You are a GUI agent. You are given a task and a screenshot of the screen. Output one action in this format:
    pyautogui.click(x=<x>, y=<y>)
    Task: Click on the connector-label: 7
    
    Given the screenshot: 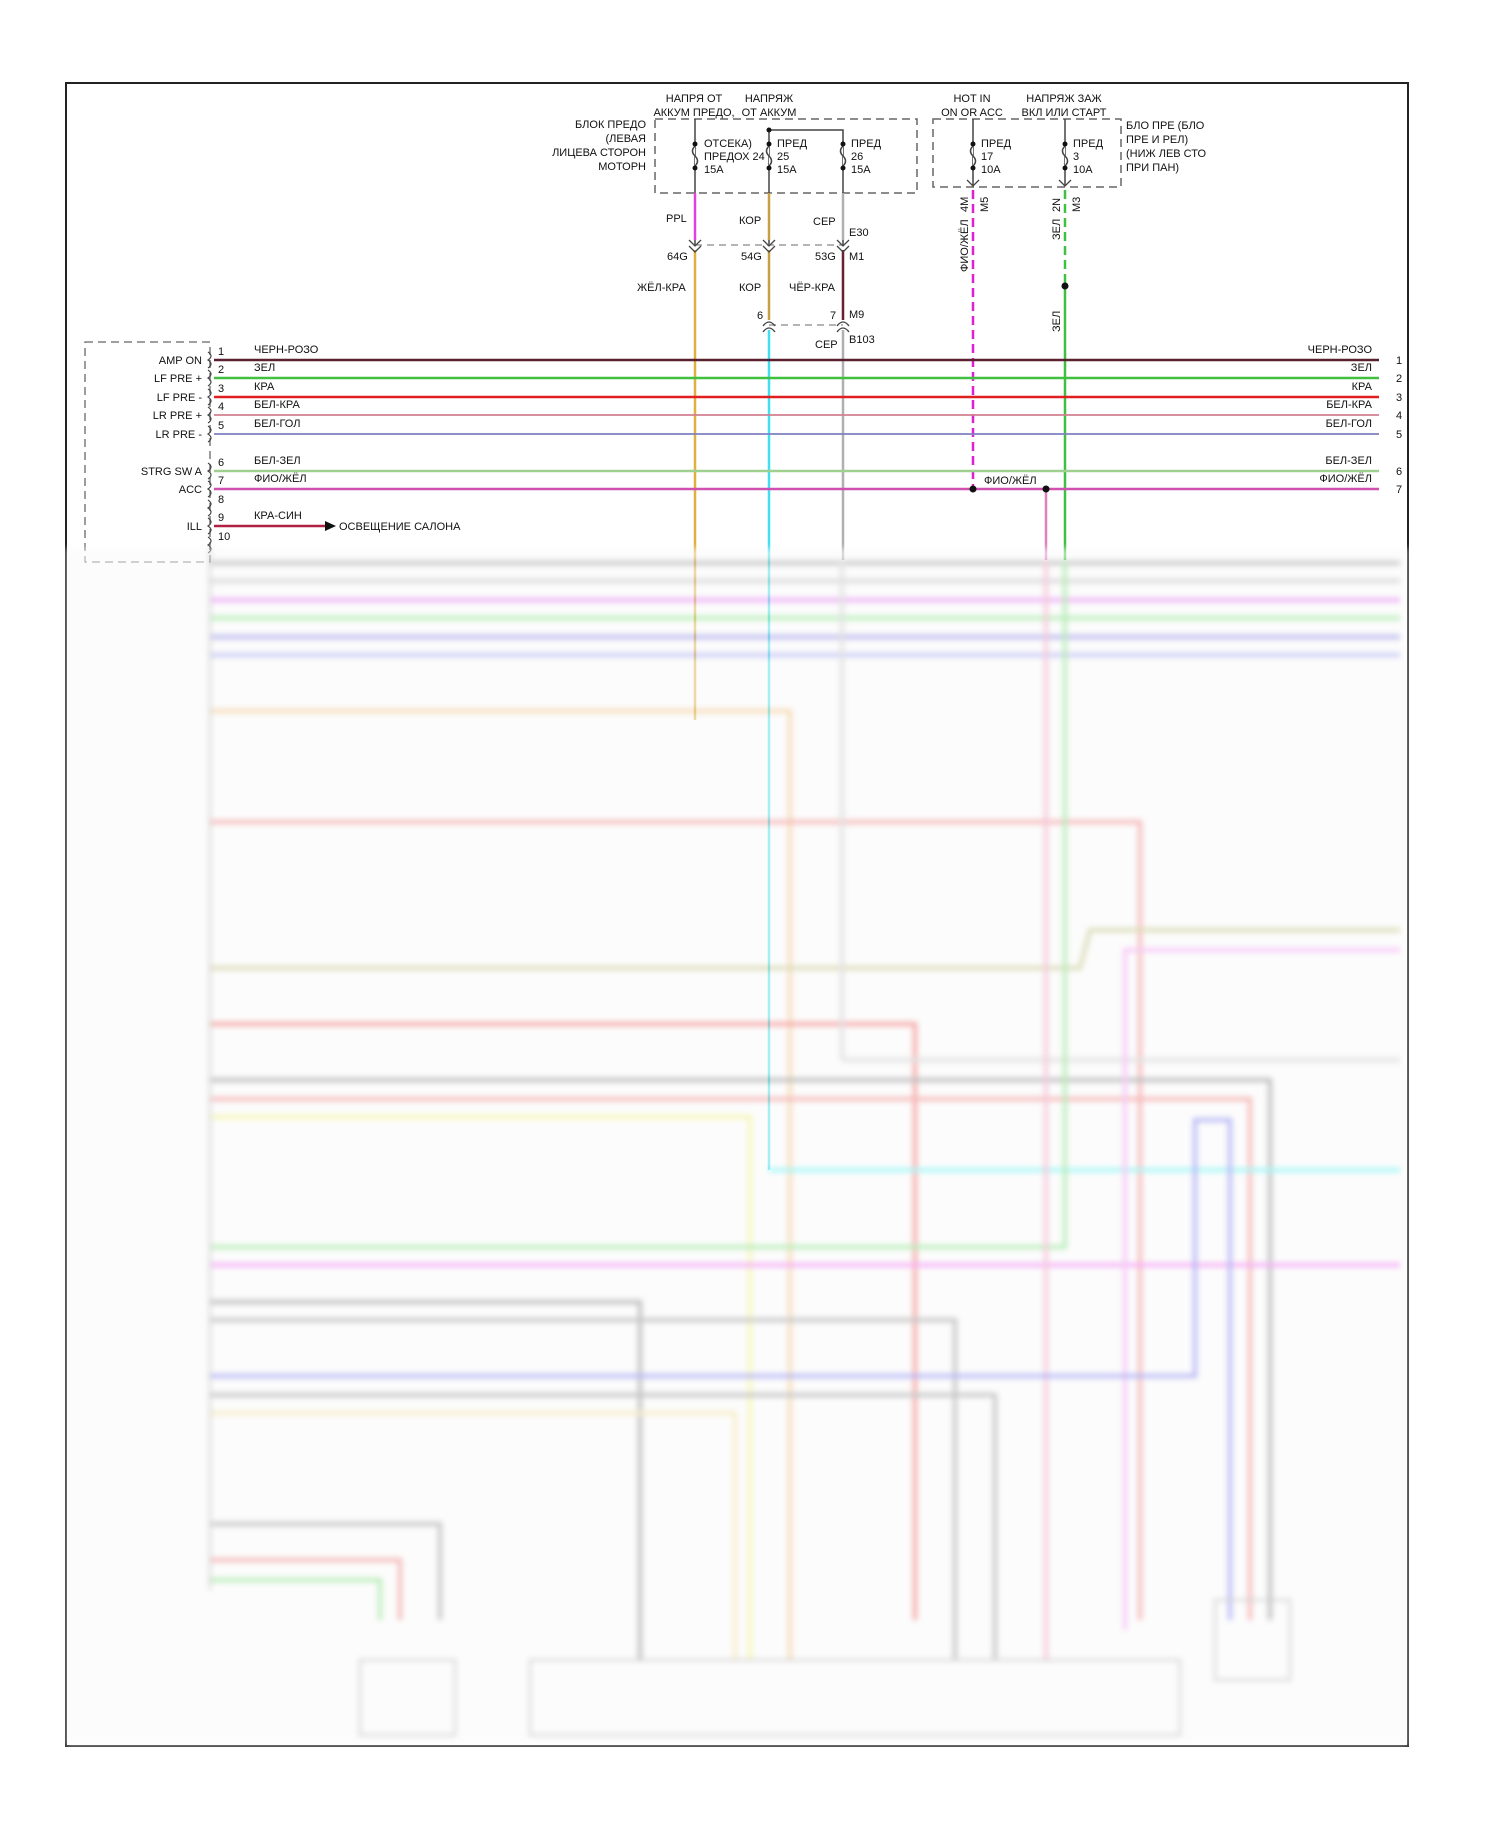 What is the action you would take?
    pyautogui.click(x=833, y=316)
    